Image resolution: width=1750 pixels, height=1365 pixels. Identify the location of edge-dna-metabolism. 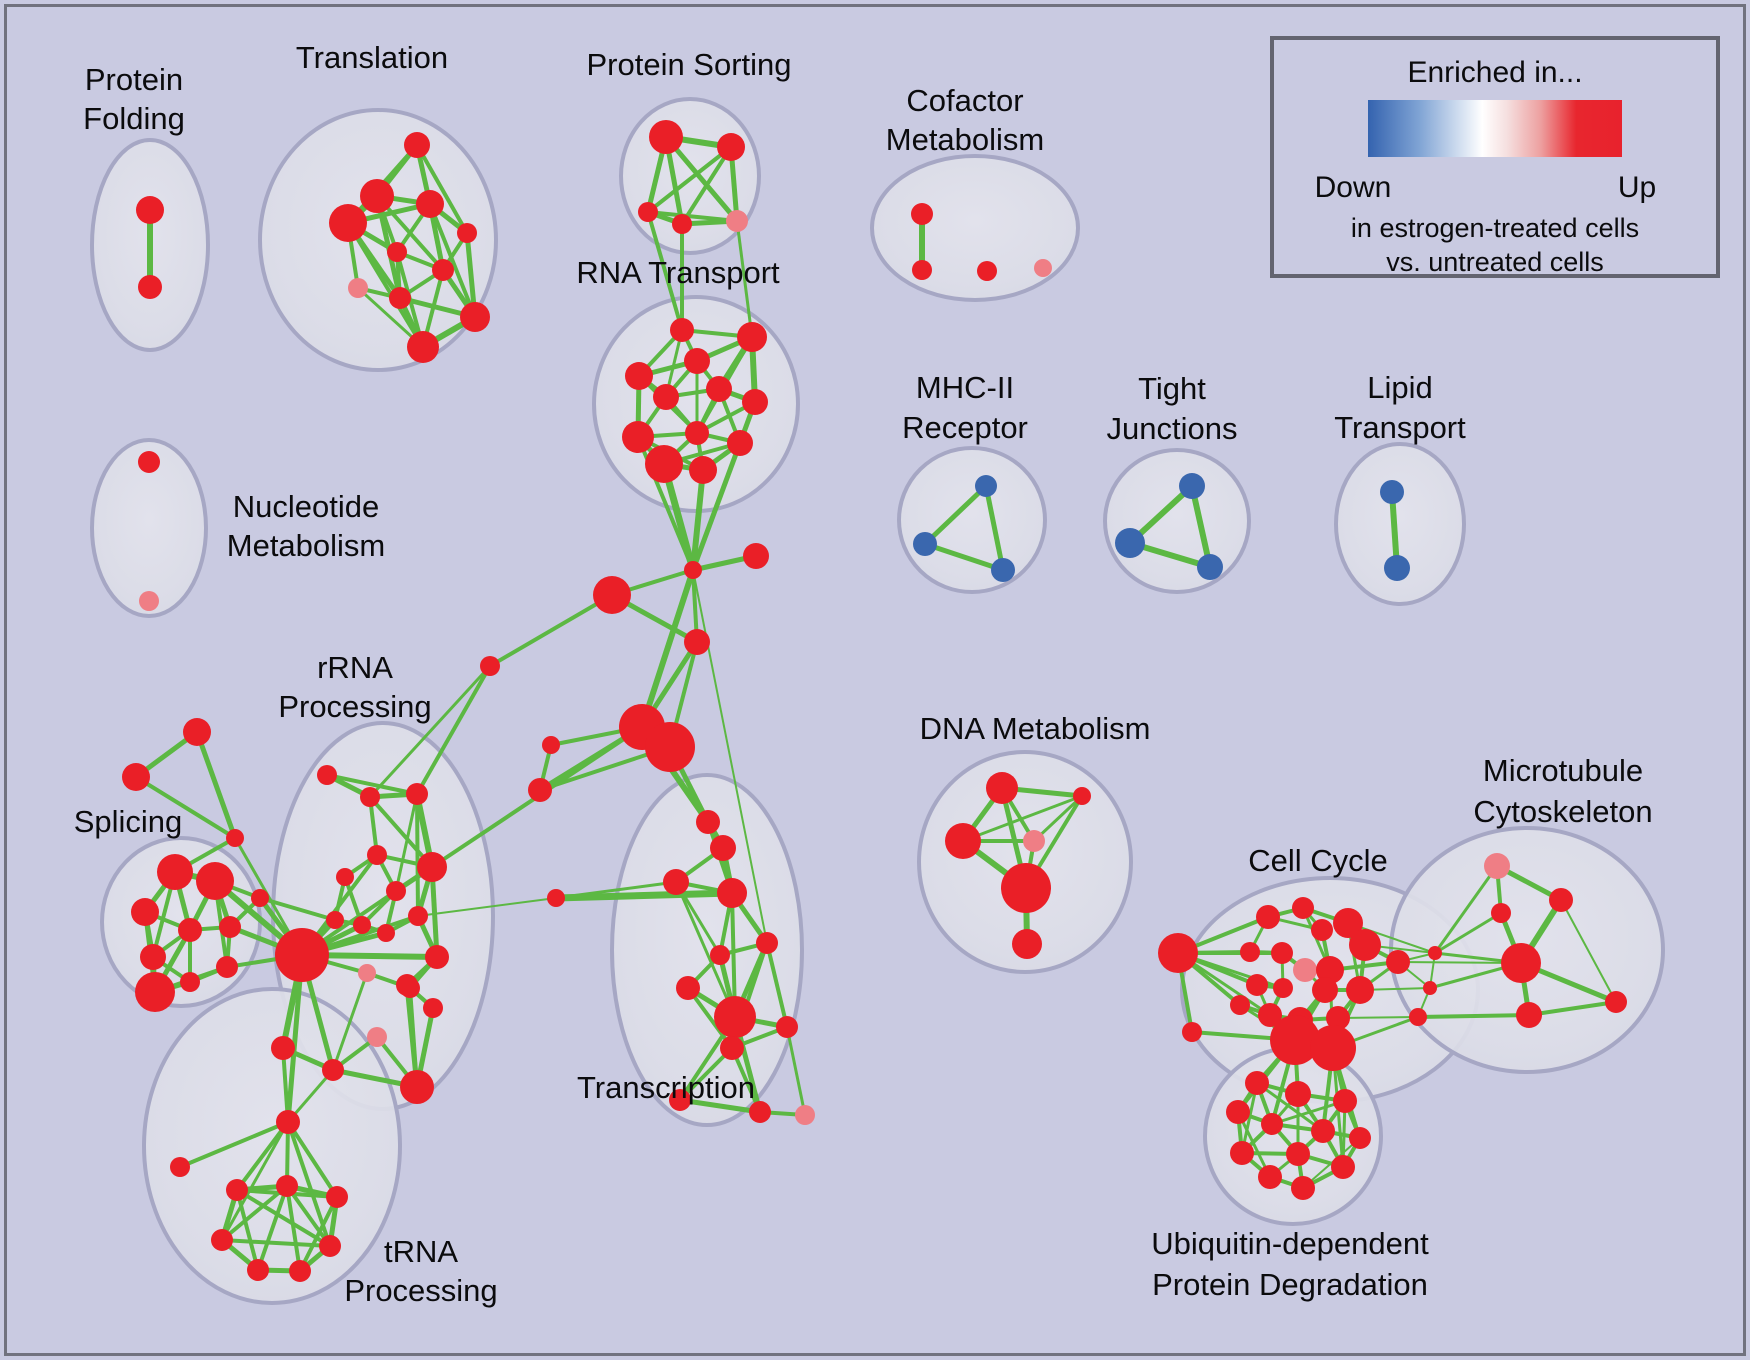
(1022, 818).